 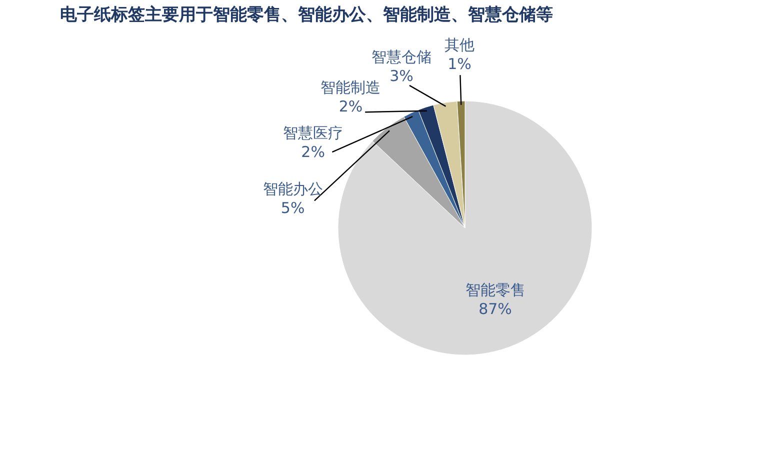 I want to click on data-label: 3%, so click(x=402, y=75).